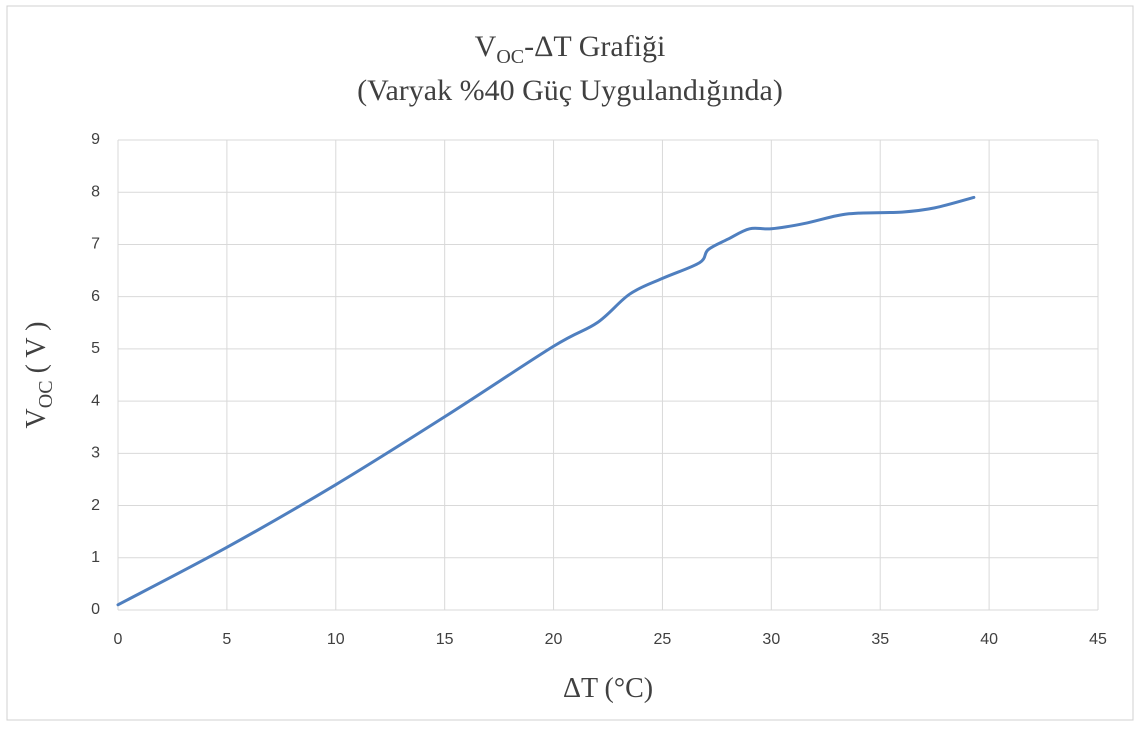  What do you see at coordinates (95, 296) in the screenshot?
I see `y-tick-label: 6` at bounding box center [95, 296].